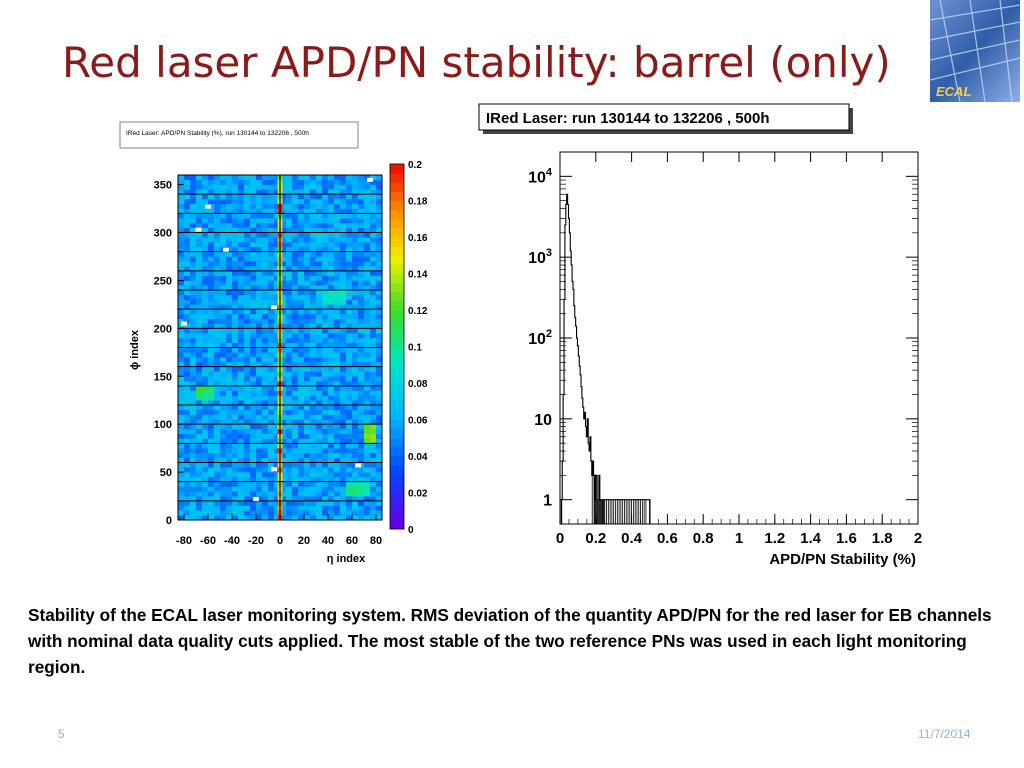 Image resolution: width=1024 pixels, height=768 pixels. I want to click on masked-cell, so click(226, 249).